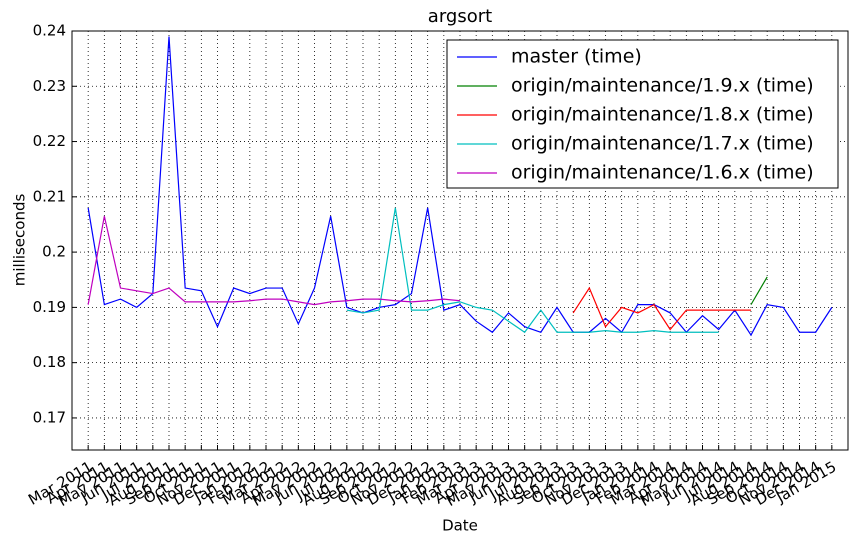  What do you see at coordinates (49, 141) in the screenshot?
I see `y-tick-label: 0.22` at bounding box center [49, 141].